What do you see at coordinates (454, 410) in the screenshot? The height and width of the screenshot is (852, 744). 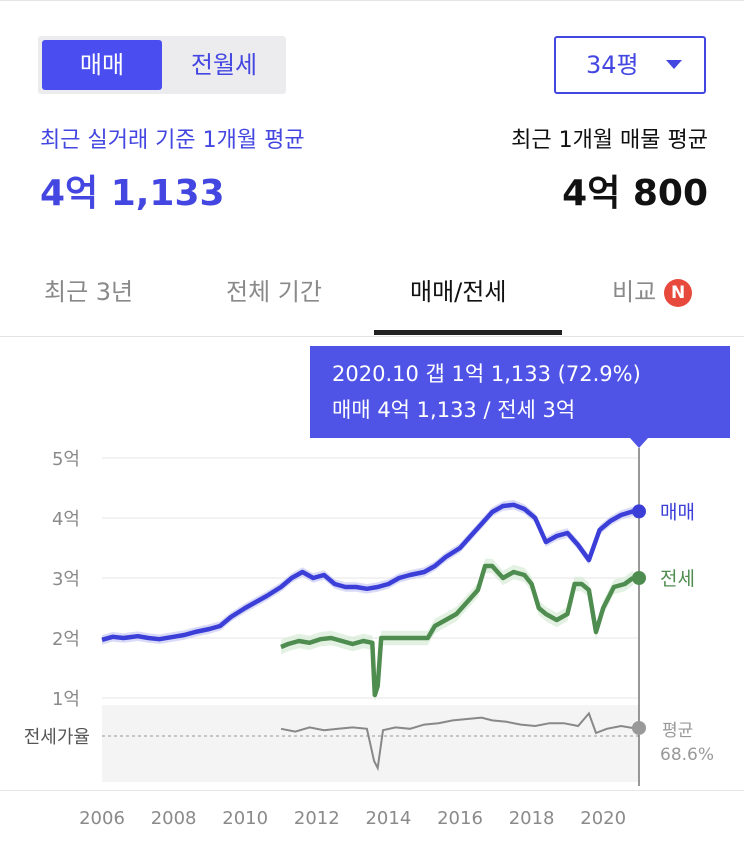 I see `tooltip-price-line: 매매 4억 1,133 / 전세 3억` at bounding box center [454, 410].